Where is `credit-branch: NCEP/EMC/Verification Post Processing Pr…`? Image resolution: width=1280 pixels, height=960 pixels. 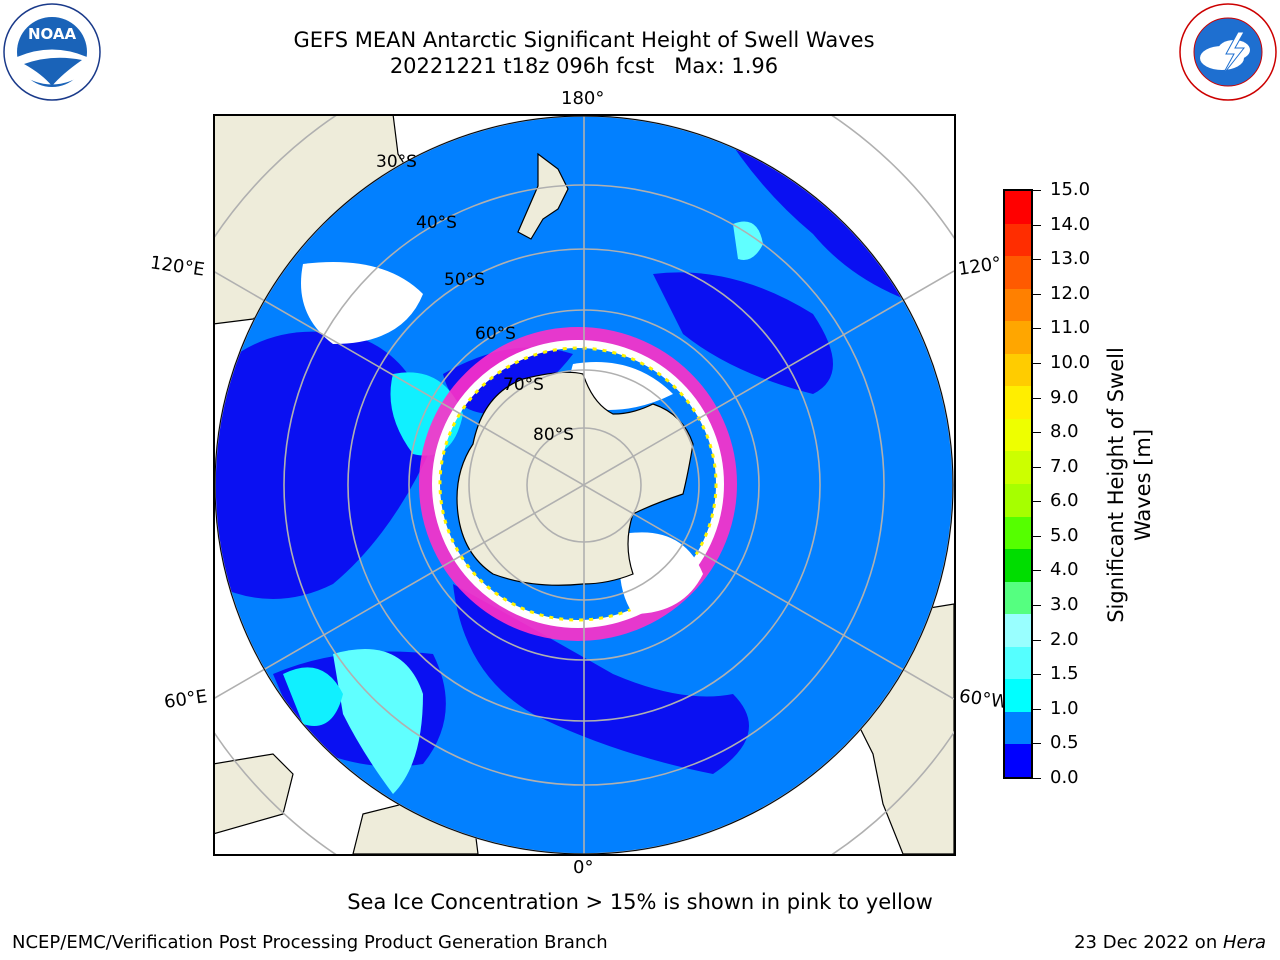 credit-branch: NCEP/EMC/Verification Post Processing Pr… is located at coordinates (310, 942).